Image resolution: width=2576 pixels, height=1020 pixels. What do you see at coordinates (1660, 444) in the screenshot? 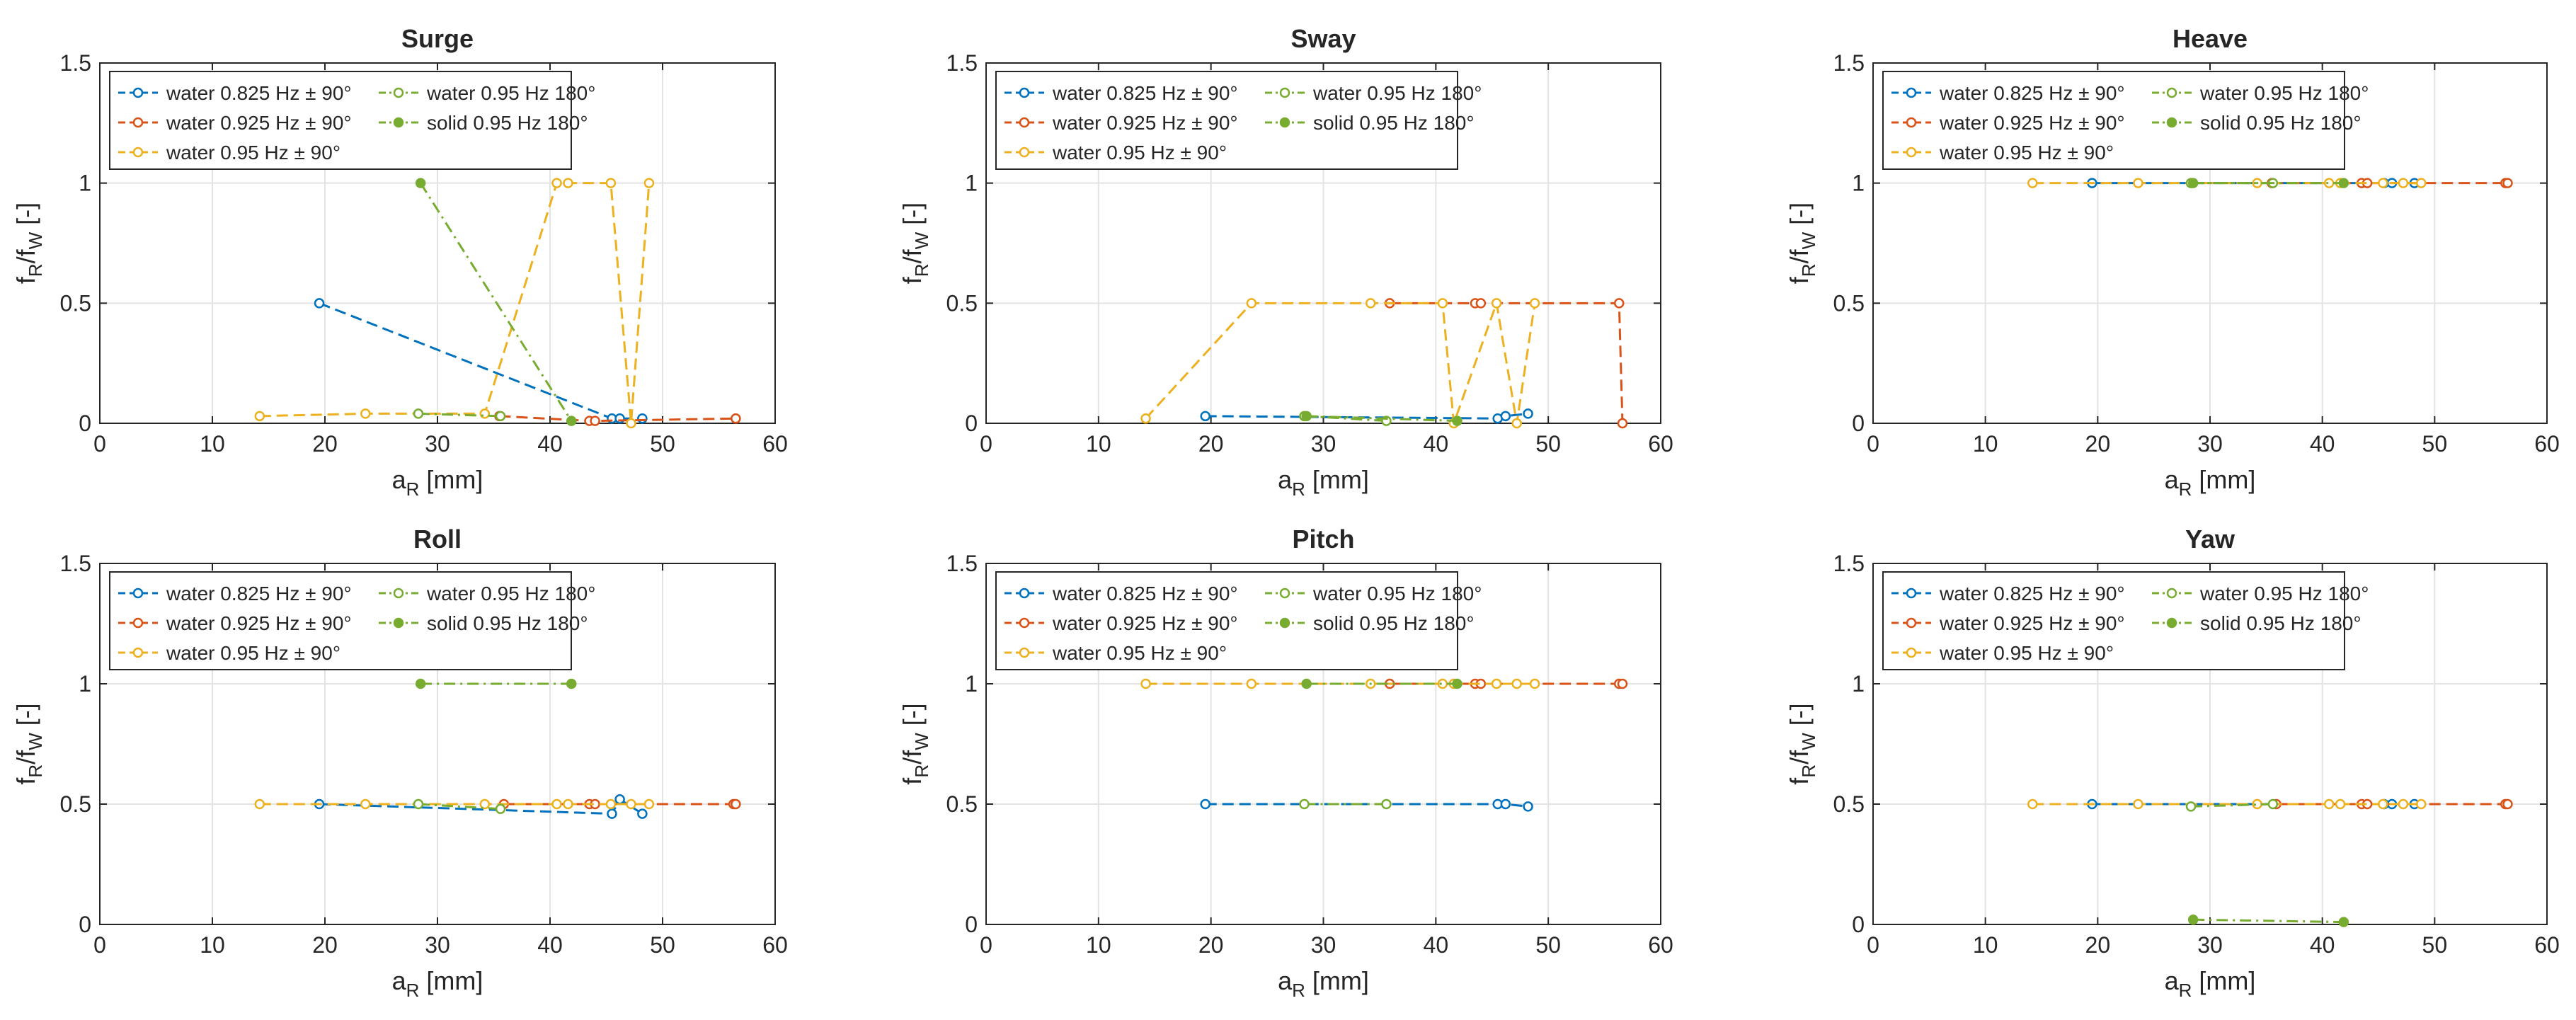
I see `x-tick-label: 60` at bounding box center [1660, 444].